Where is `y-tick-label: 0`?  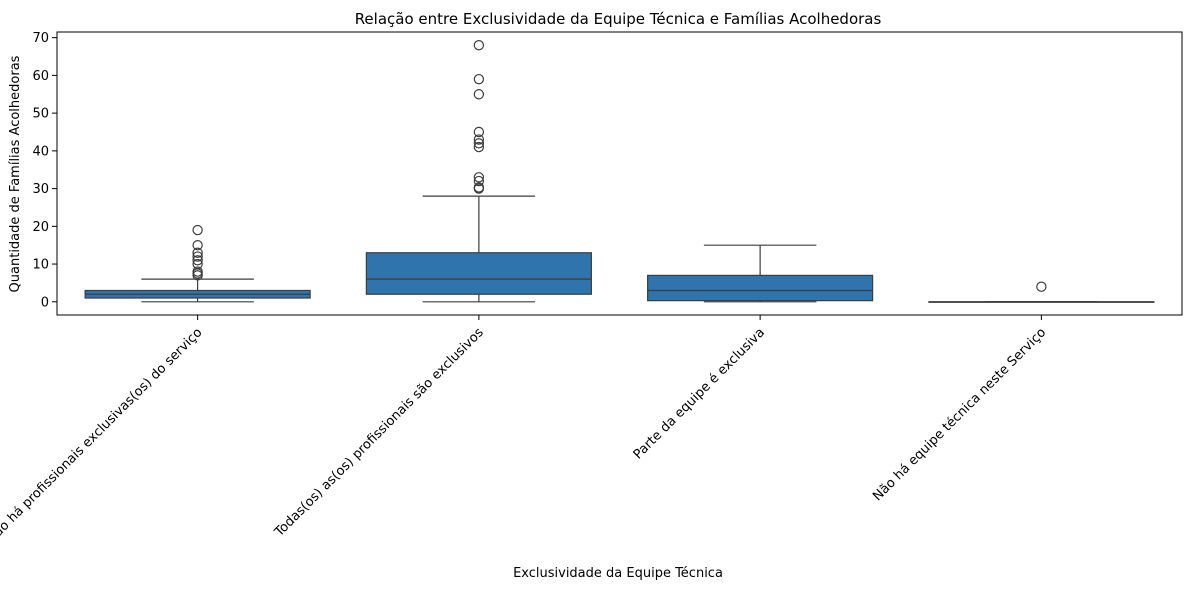 y-tick-label: 0 is located at coordinates (45, 302).